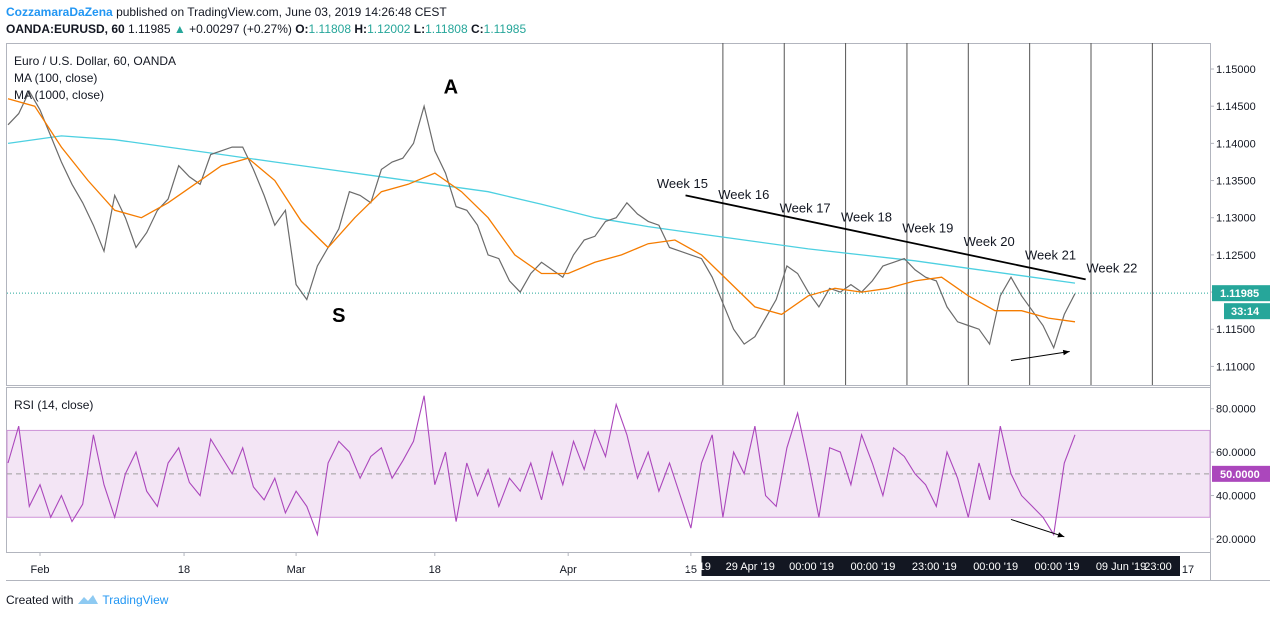  I want to click on price-tick-label: 1.15000, so click(1236, 70).